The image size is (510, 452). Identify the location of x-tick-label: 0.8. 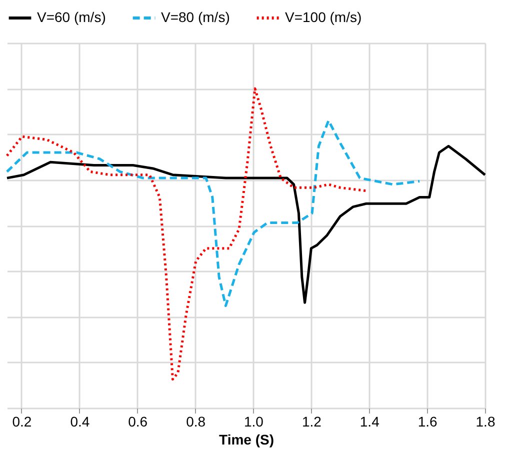
(196, 422).